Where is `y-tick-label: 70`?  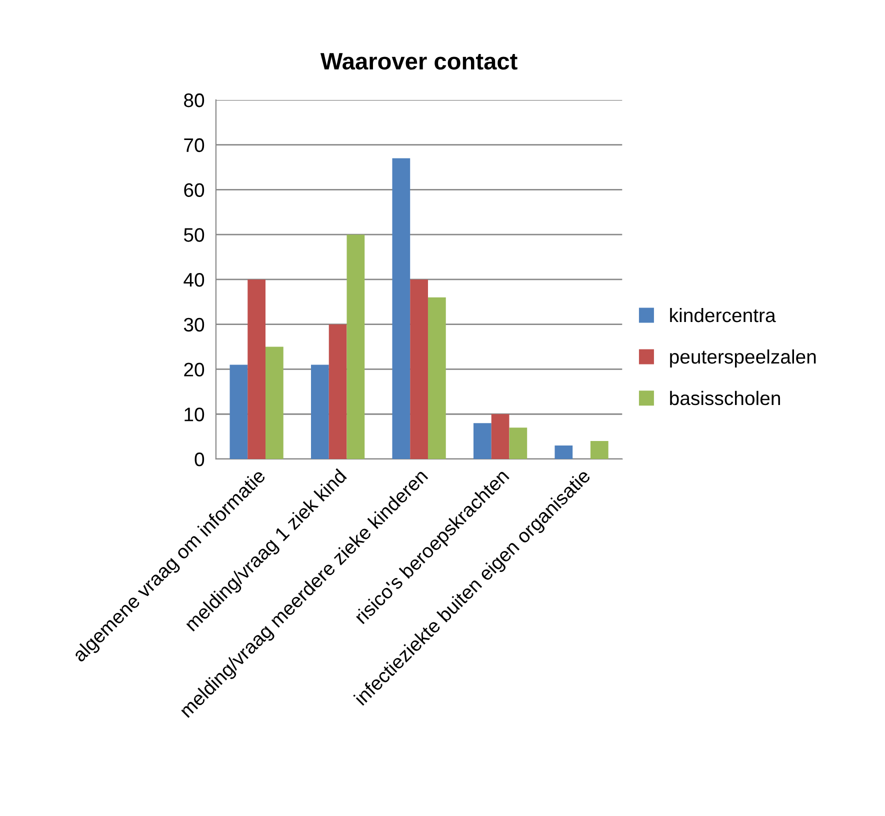
y-tick-label: 70 is located at coordinates (194, 145).